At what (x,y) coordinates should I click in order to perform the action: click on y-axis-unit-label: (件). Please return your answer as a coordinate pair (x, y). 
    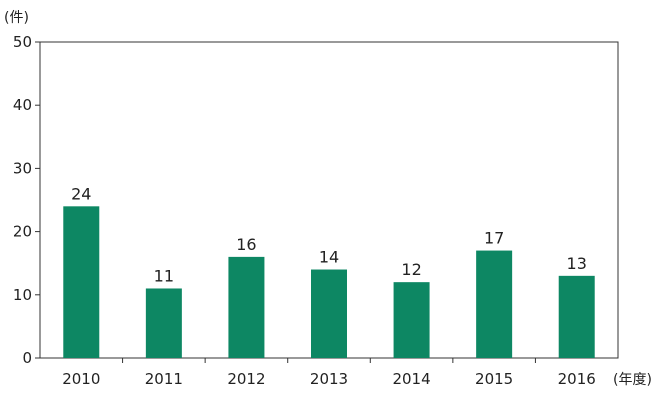
    Looking at the image, I should click on (16, 18).